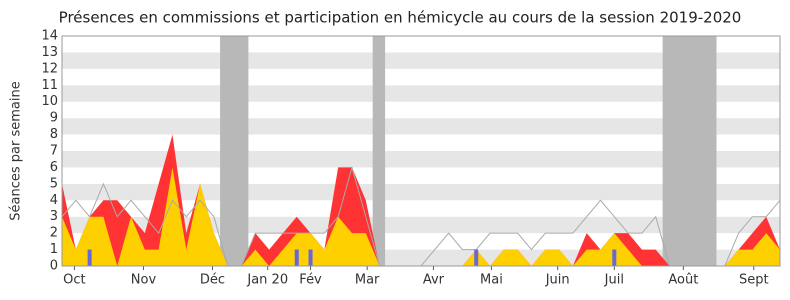 The height and width of the screenshot is (300, 790). Describe the element at coordinates (367, 280) in the screenshot. I see `x-tick-label: Mar` at that location.